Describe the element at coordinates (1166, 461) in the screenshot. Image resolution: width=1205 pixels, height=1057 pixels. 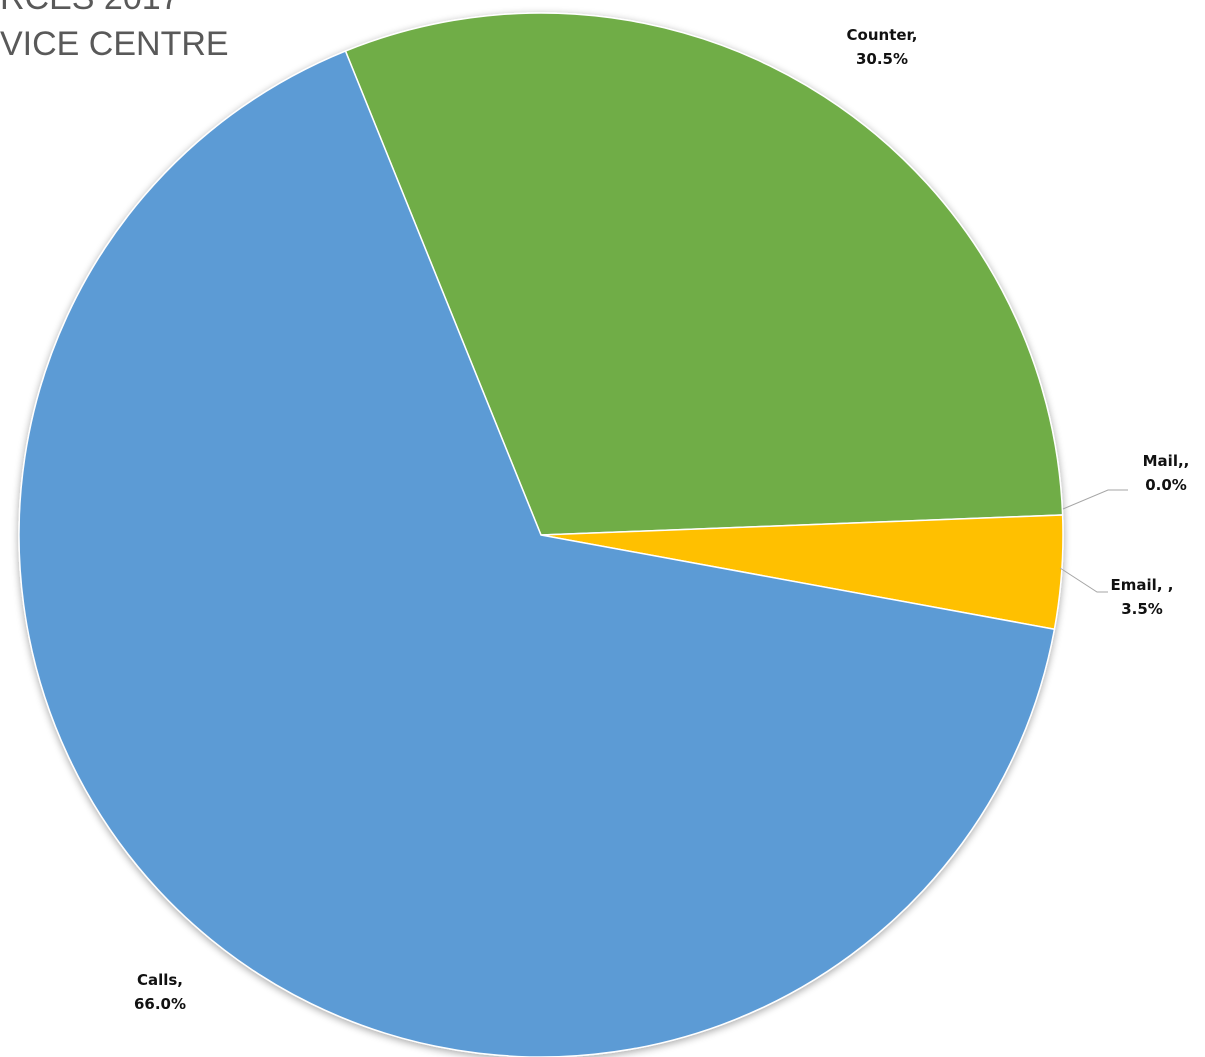
I see `data-label-mail-name: Mail,,` at that location.